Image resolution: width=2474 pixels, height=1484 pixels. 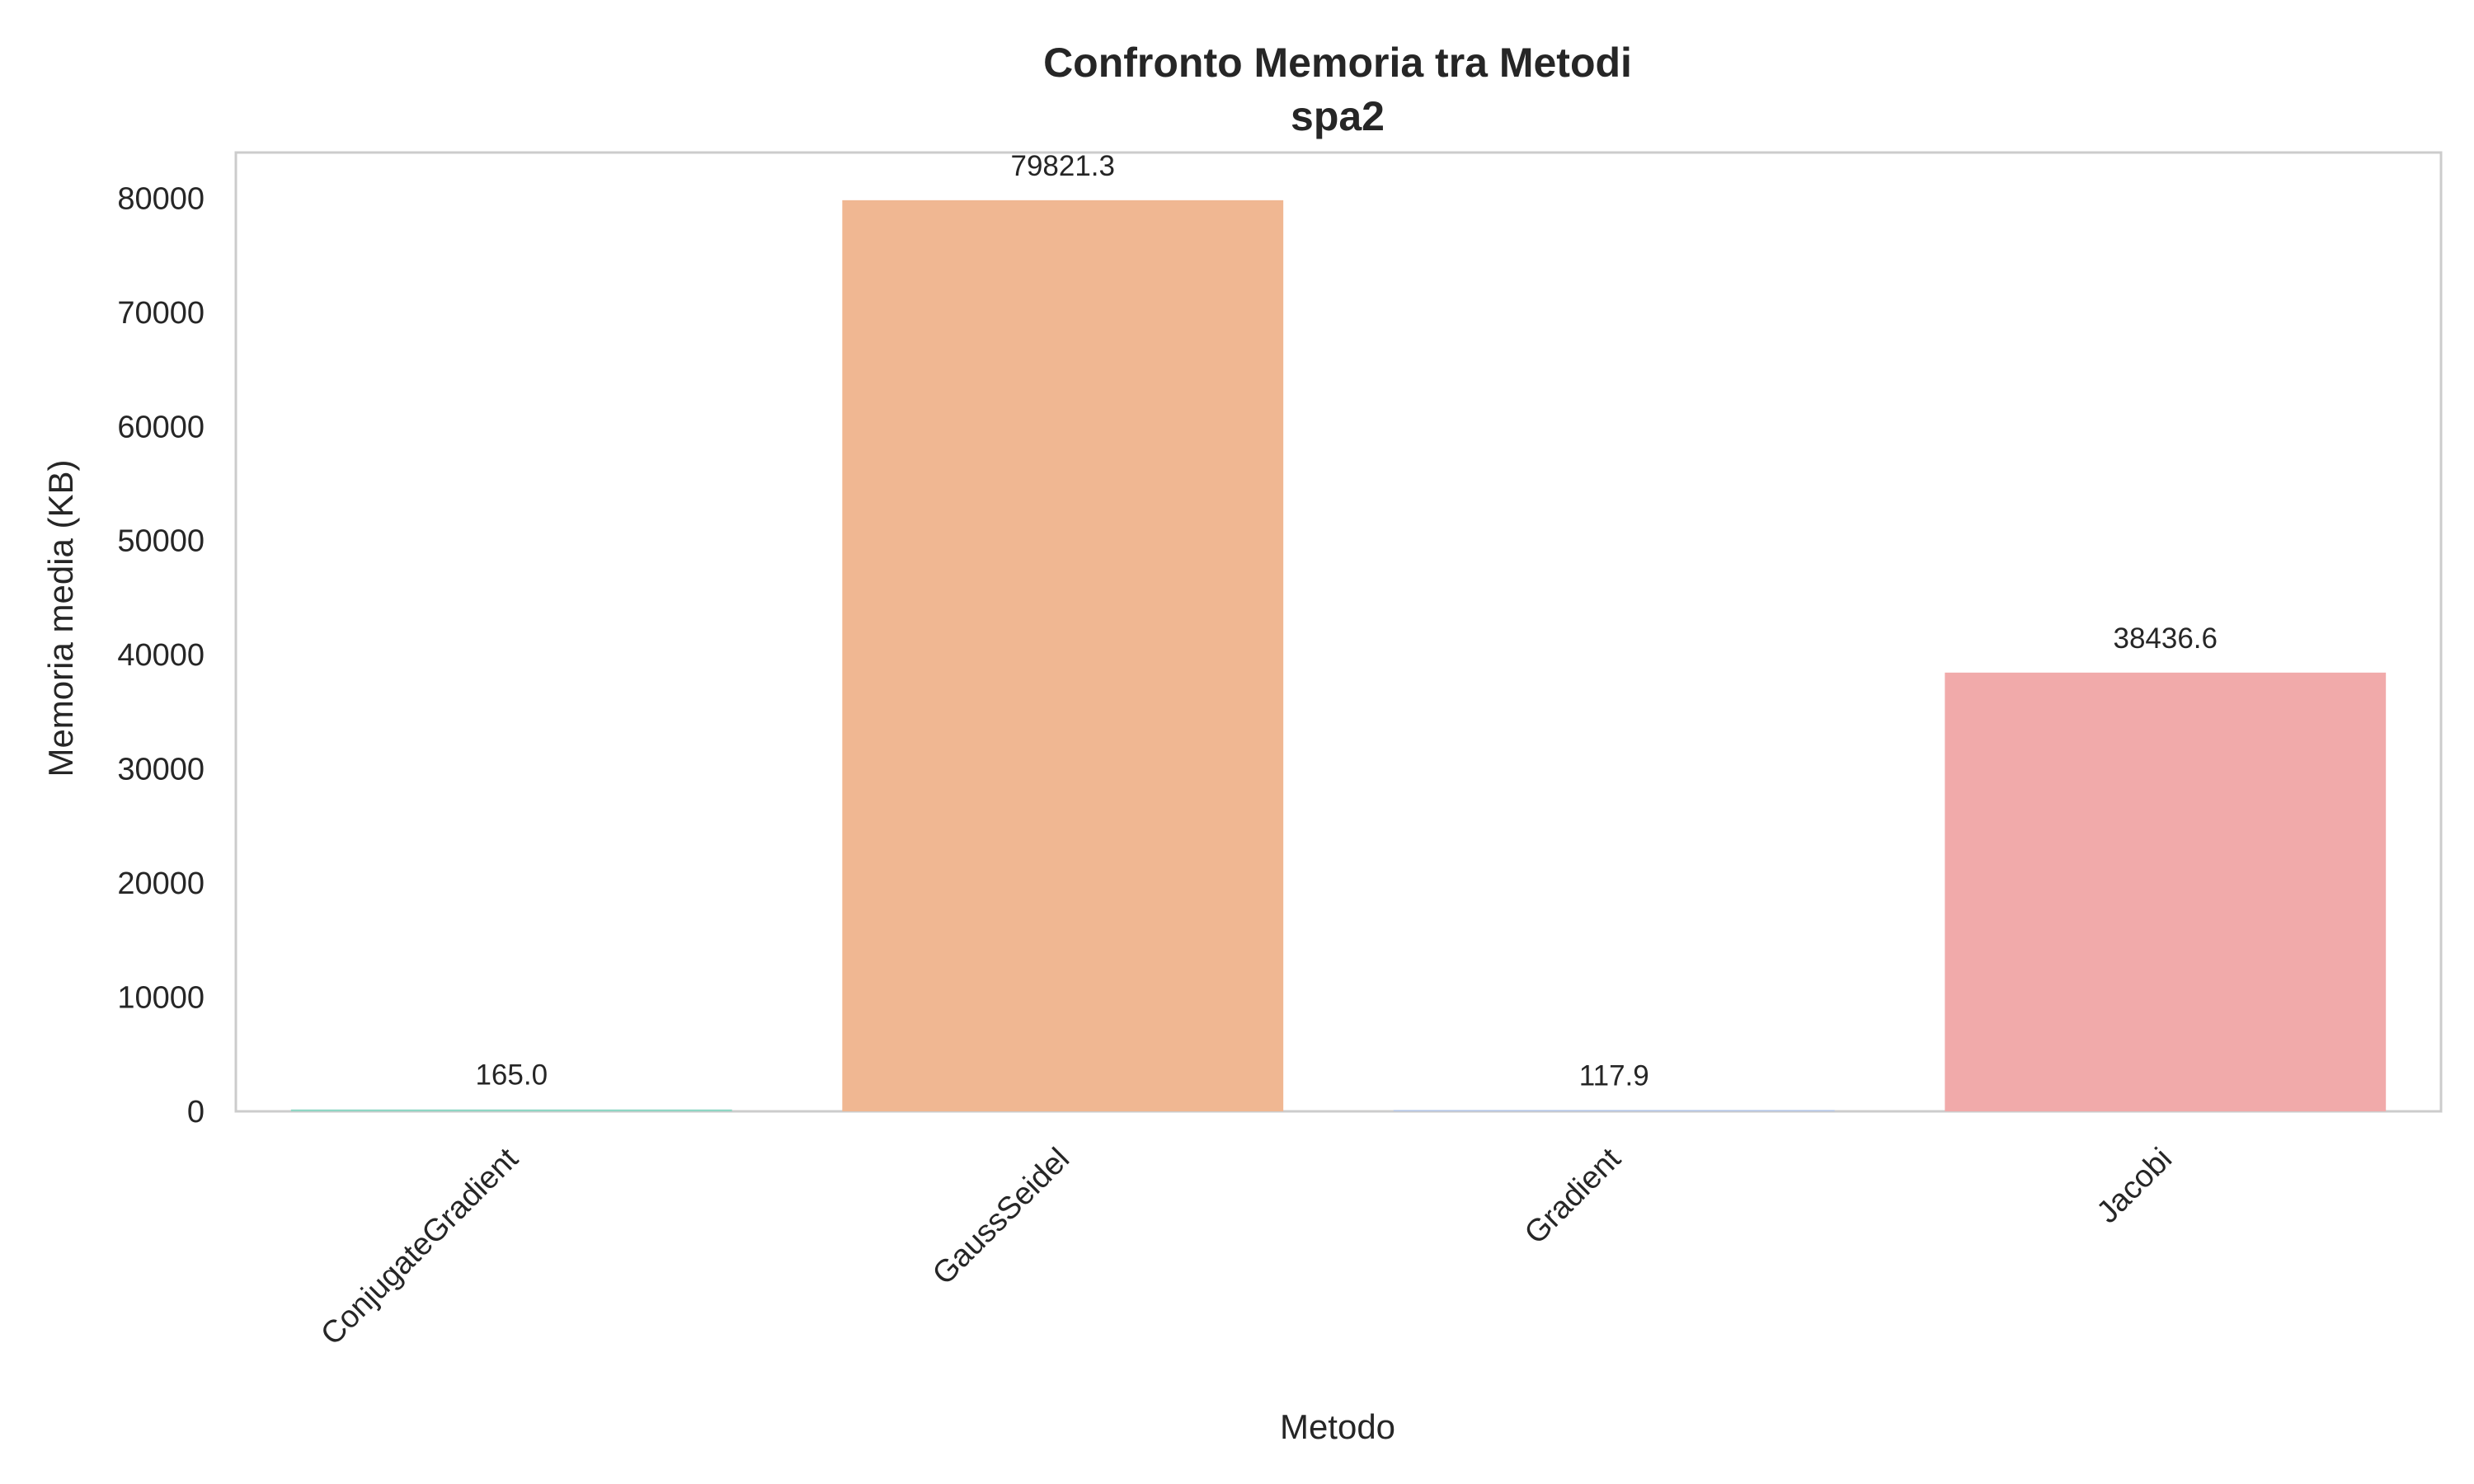 I want to click on y-tick-label: 20000, so click(x=161, y=883).